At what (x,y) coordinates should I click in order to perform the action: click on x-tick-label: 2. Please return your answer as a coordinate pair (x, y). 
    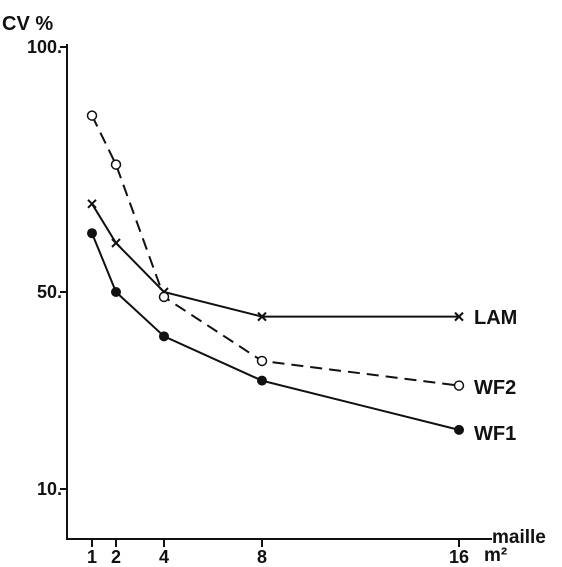
    Looking at the image, I should click on (116, 557).